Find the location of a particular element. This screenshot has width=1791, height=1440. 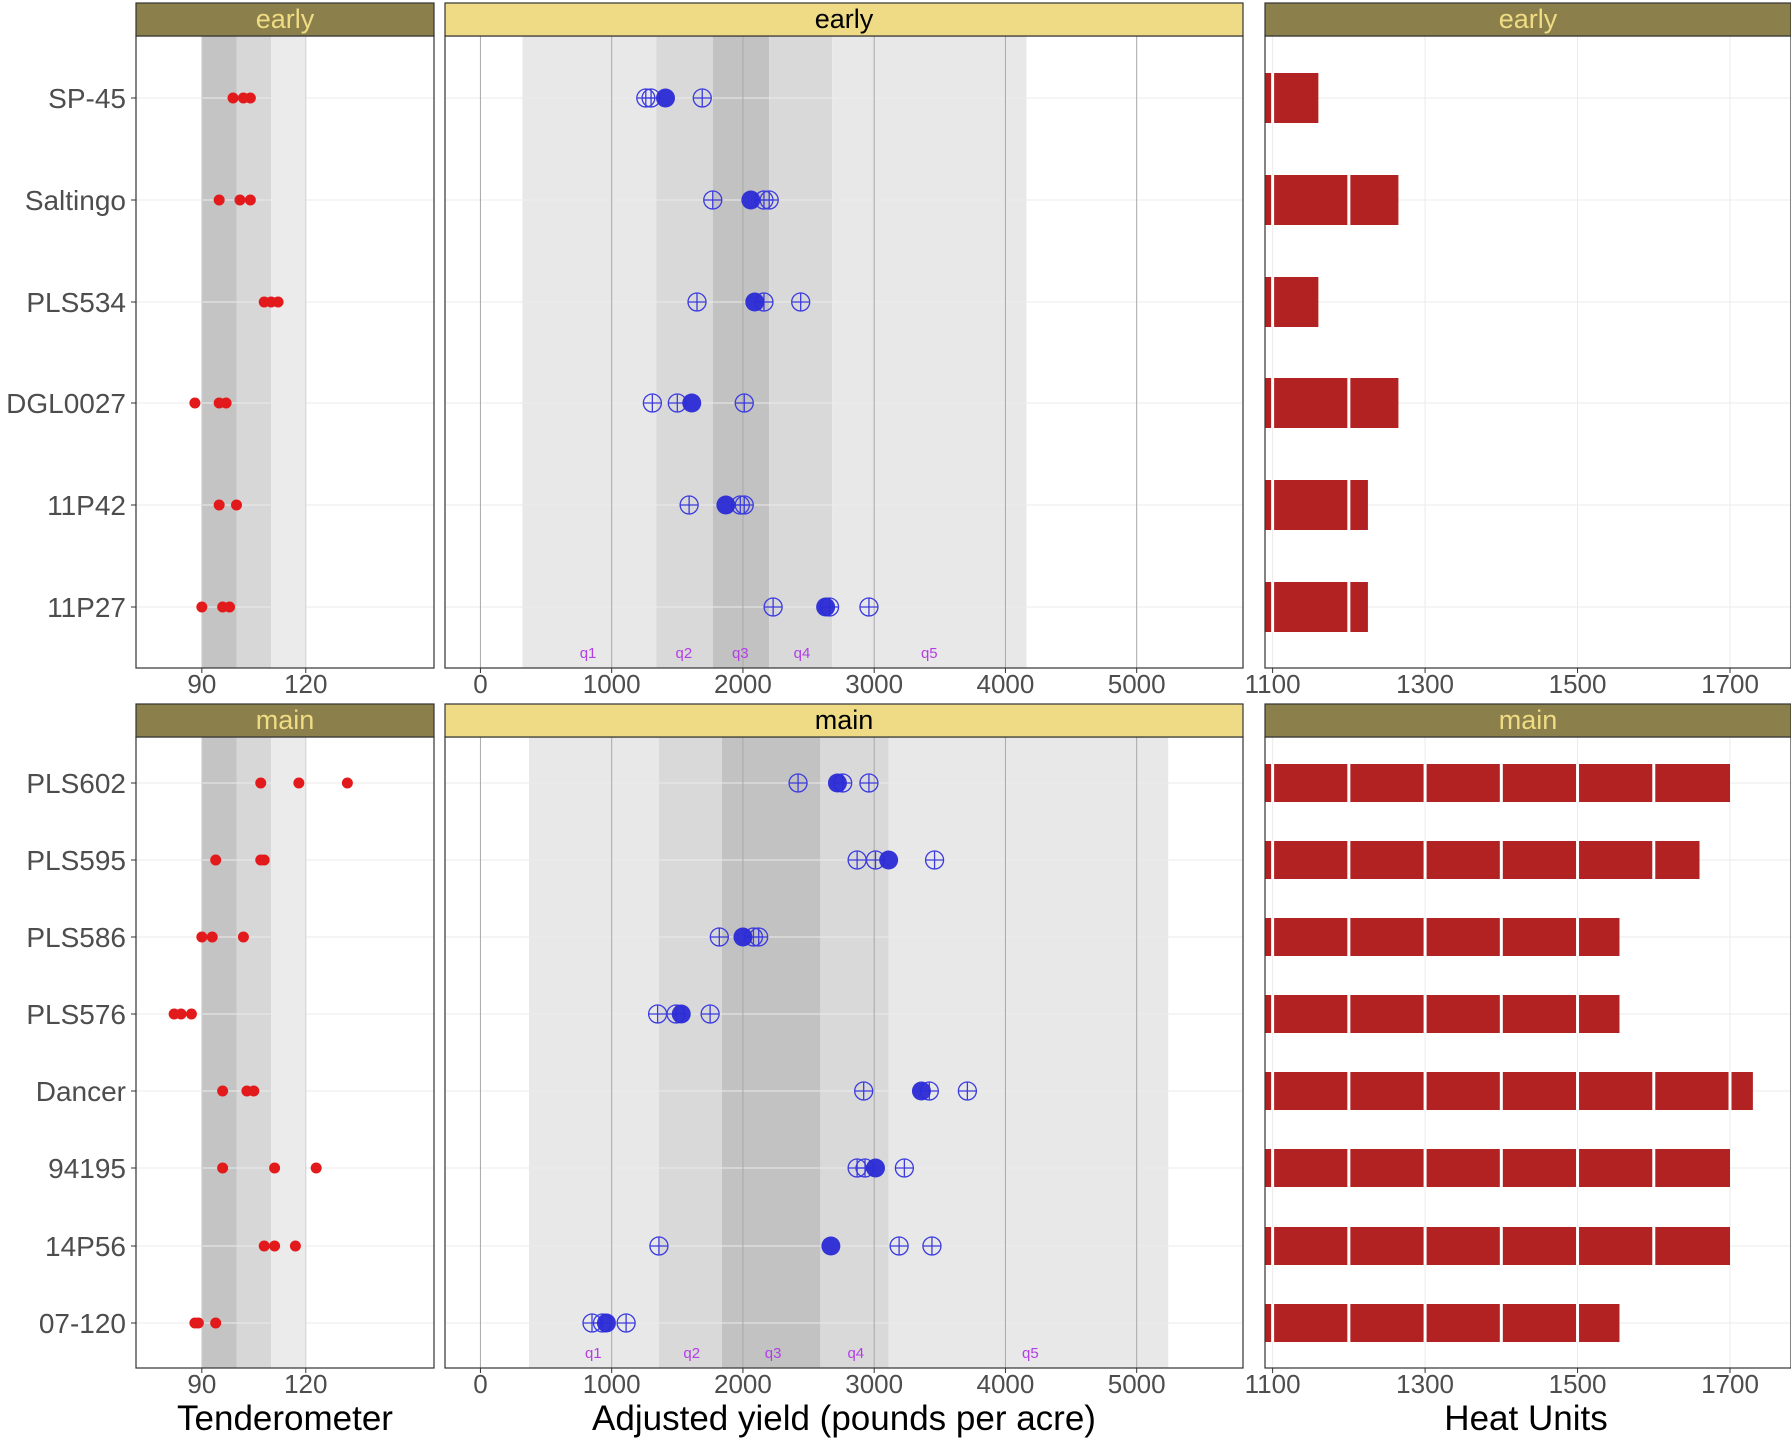

heat-panel-early is located at coordinates (1527, 337).